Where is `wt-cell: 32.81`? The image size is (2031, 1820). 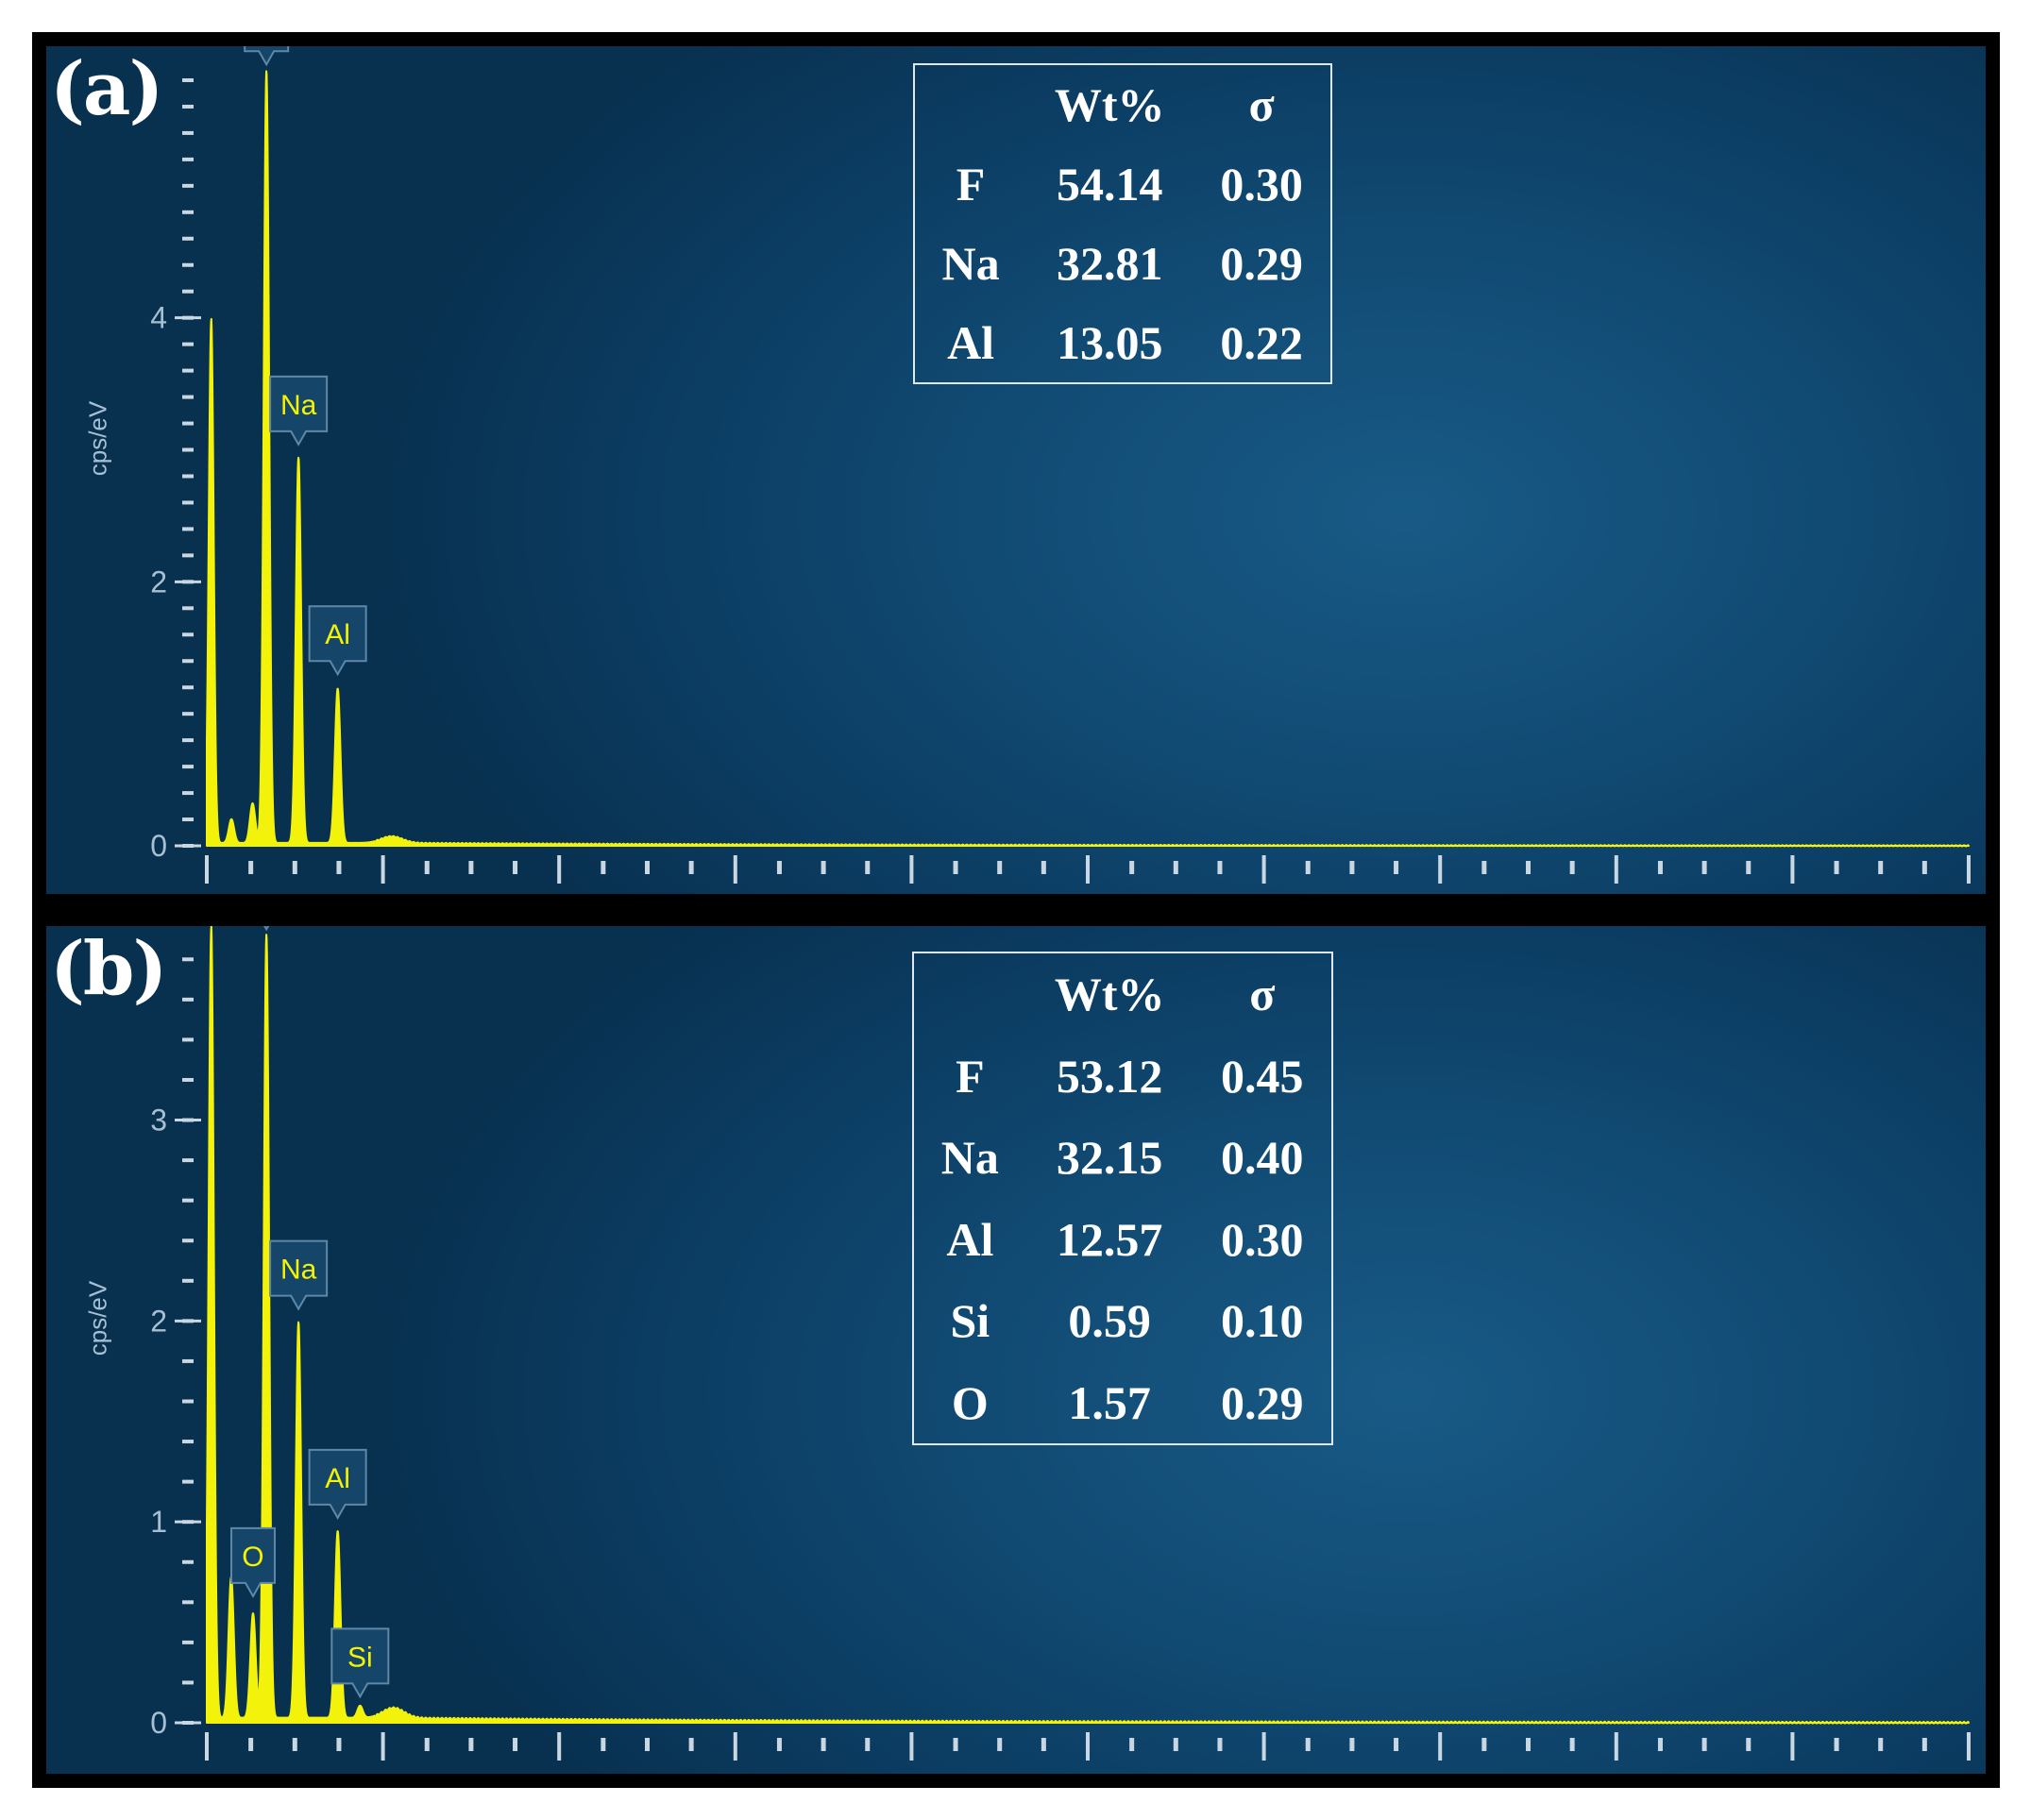
wt-cell: 32.81 is located at coordinates (1109, 263).